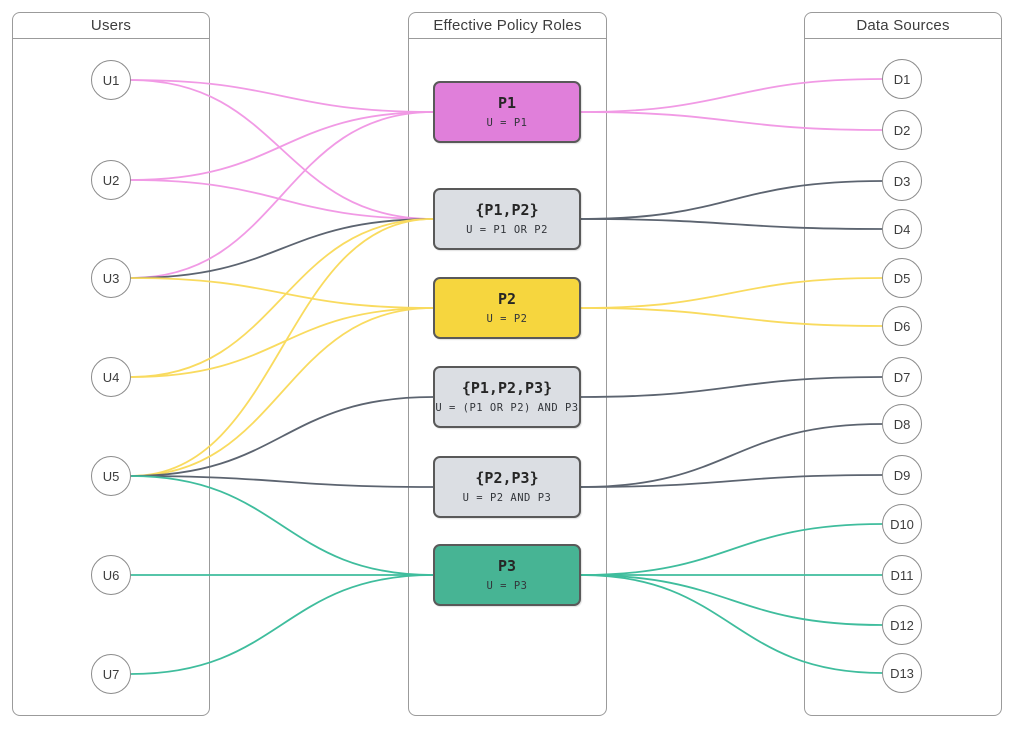 Image resolution: width=1016 pixels, height=732 pixels. I want to click on users-panel-title: Users, so click(111, 25).